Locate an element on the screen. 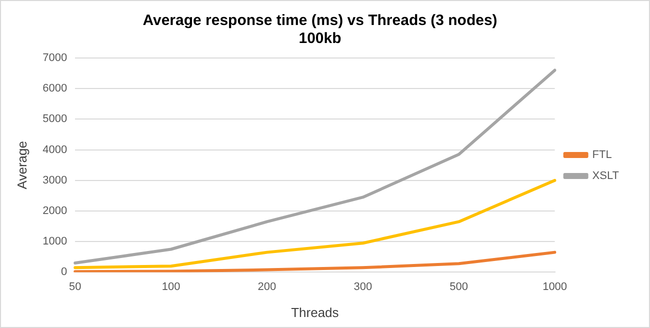 This screenshot has height=328, width=650. y-tick-label: 5000 is located at coordinates (55, 119).